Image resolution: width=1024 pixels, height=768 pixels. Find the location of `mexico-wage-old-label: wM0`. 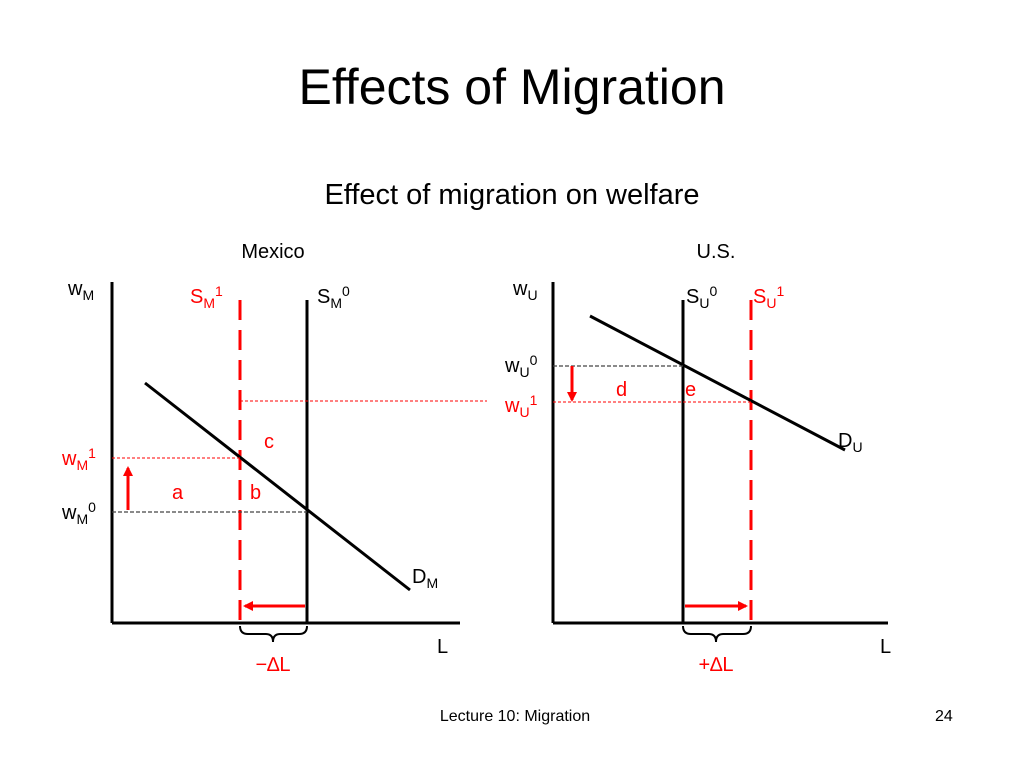

mexico-wage-old-label: wM0 is located at coordinates (78, 513).